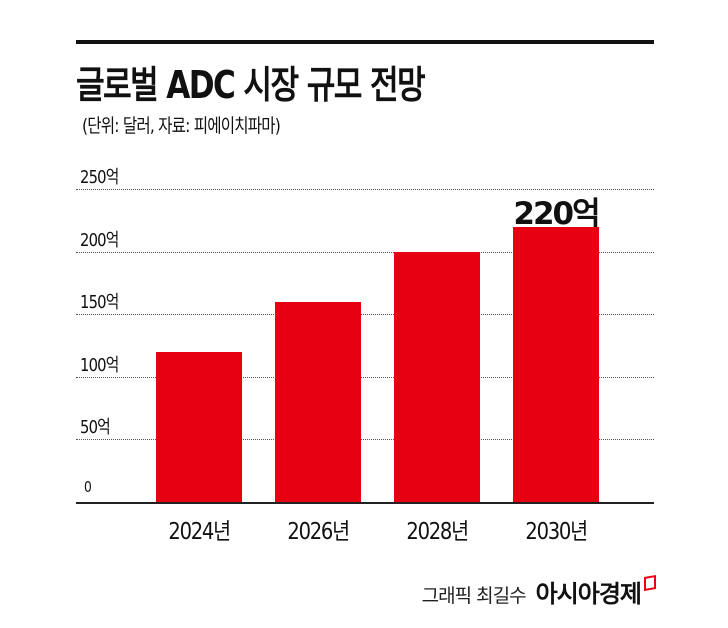  I want to click on x-label-2028: 2028년, so click(437, 532).